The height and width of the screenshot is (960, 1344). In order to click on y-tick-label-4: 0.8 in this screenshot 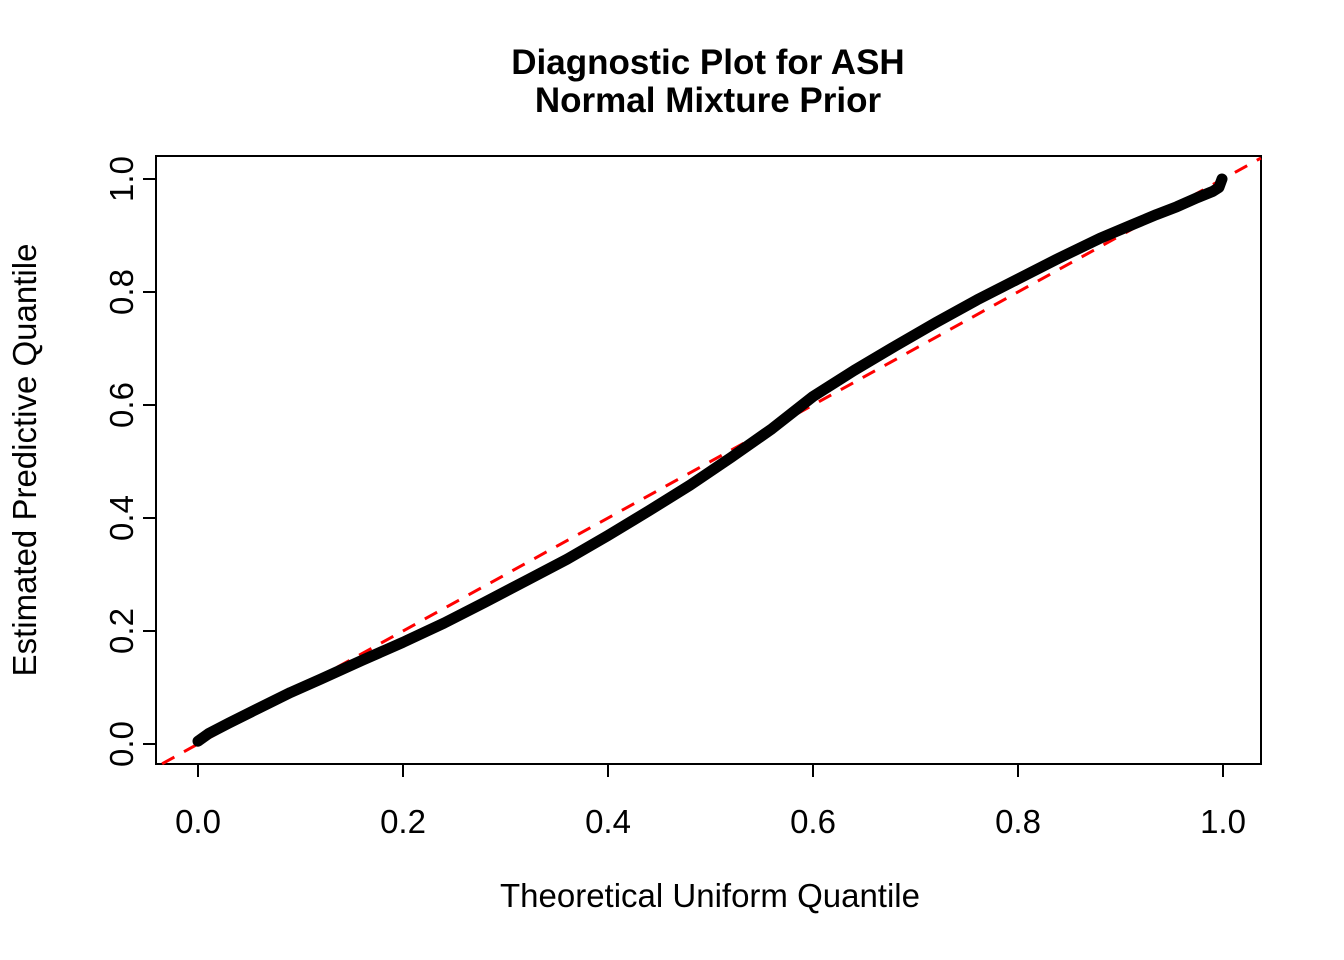, I will do `click(121, 292)`.